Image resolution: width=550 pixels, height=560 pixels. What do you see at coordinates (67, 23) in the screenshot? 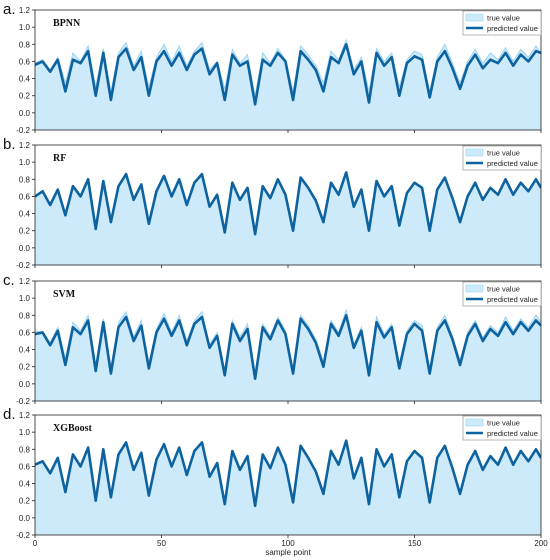
I see `model-title: BPNN` at bounding box center [67, 23].